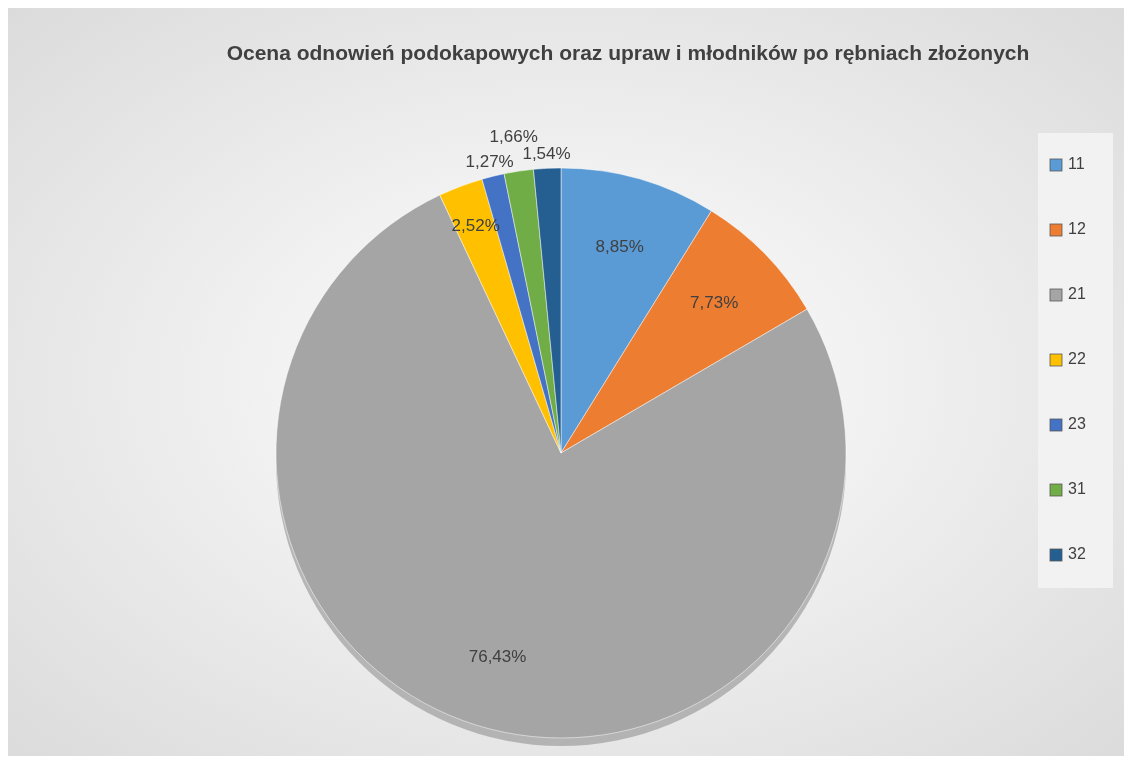 This screenshot has width=1132, height=764. Describe the element at coordinates (1077, 294) in the screenshot. I see `slice-label: 21` at that location.